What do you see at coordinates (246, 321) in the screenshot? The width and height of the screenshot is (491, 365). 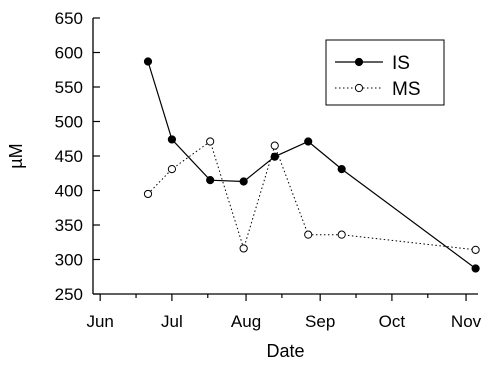 I see `x-tick-label: Aug` at bounding box center [246, 321].